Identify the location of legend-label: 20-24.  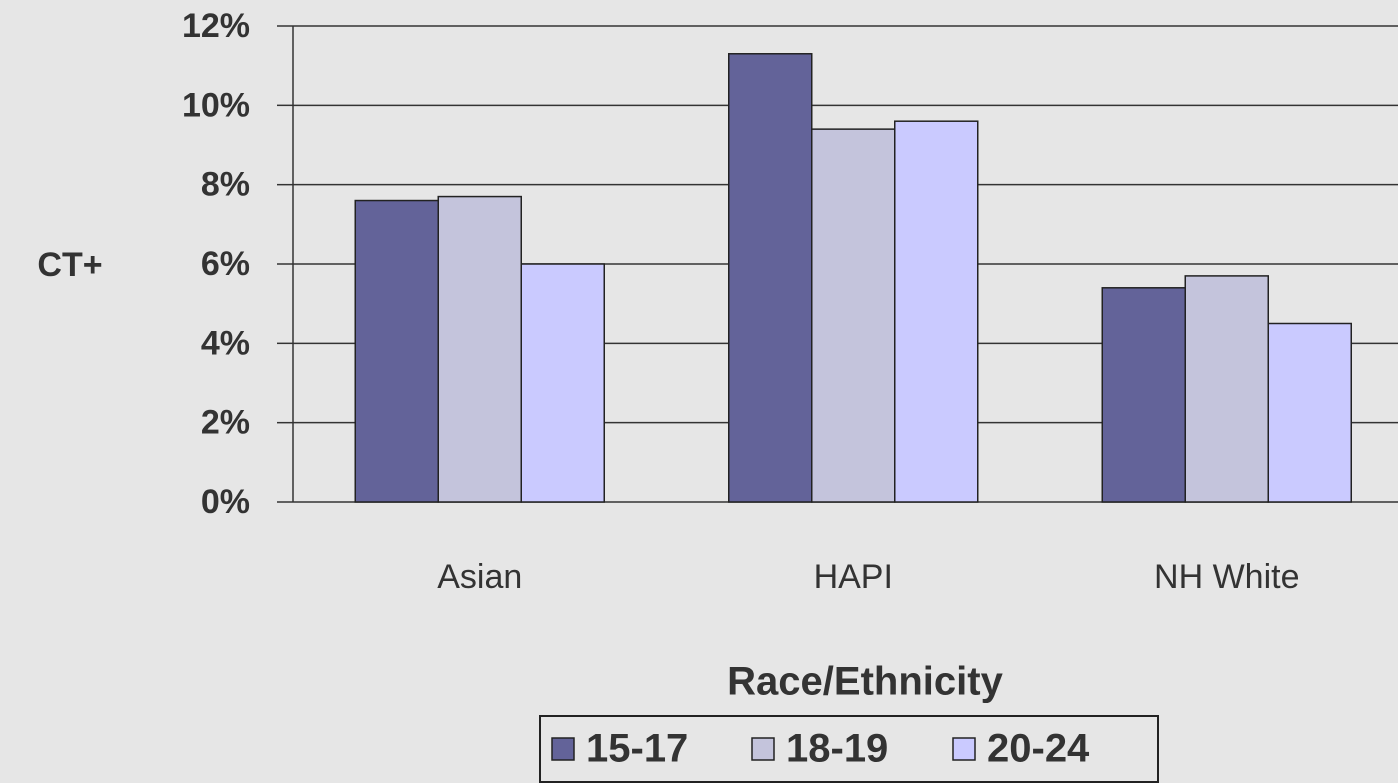
(1038, 749).